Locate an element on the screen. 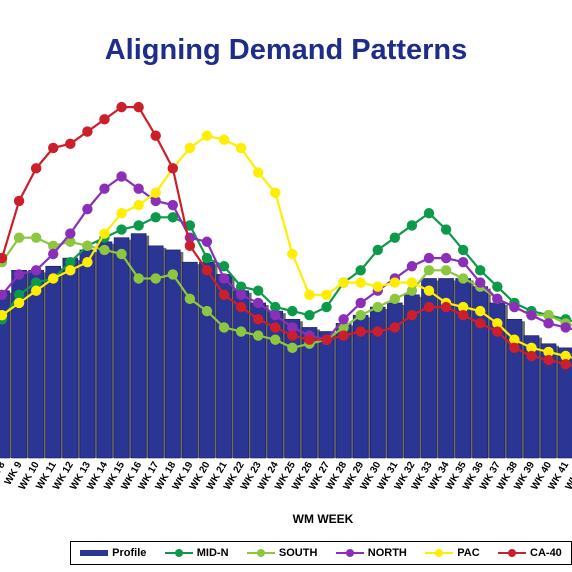 This screenshot has width=572, height=572. legend-label: SOUTH is located at coordinates (298, 553).